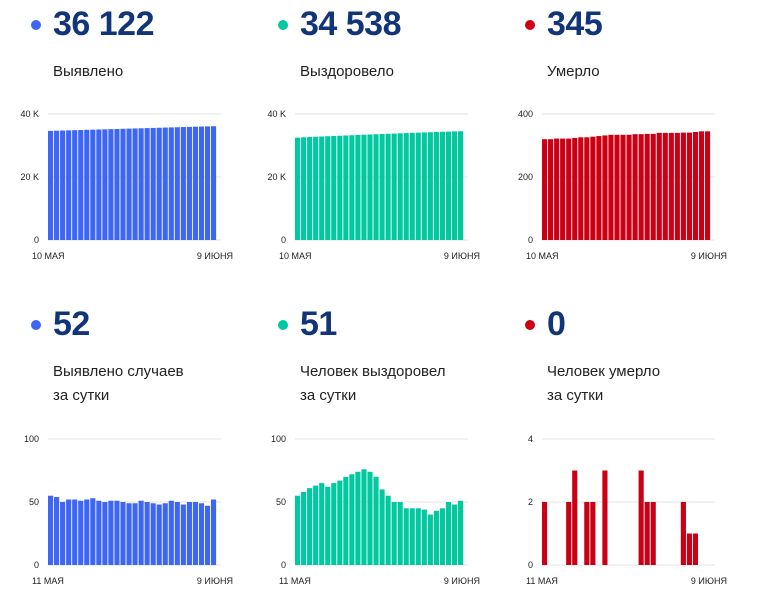 The image size is (757, 605). What do you see at coordinates (281, 502) in the screenshot?
I see `y-tick-label: 50` at bounding box center [281, 502].